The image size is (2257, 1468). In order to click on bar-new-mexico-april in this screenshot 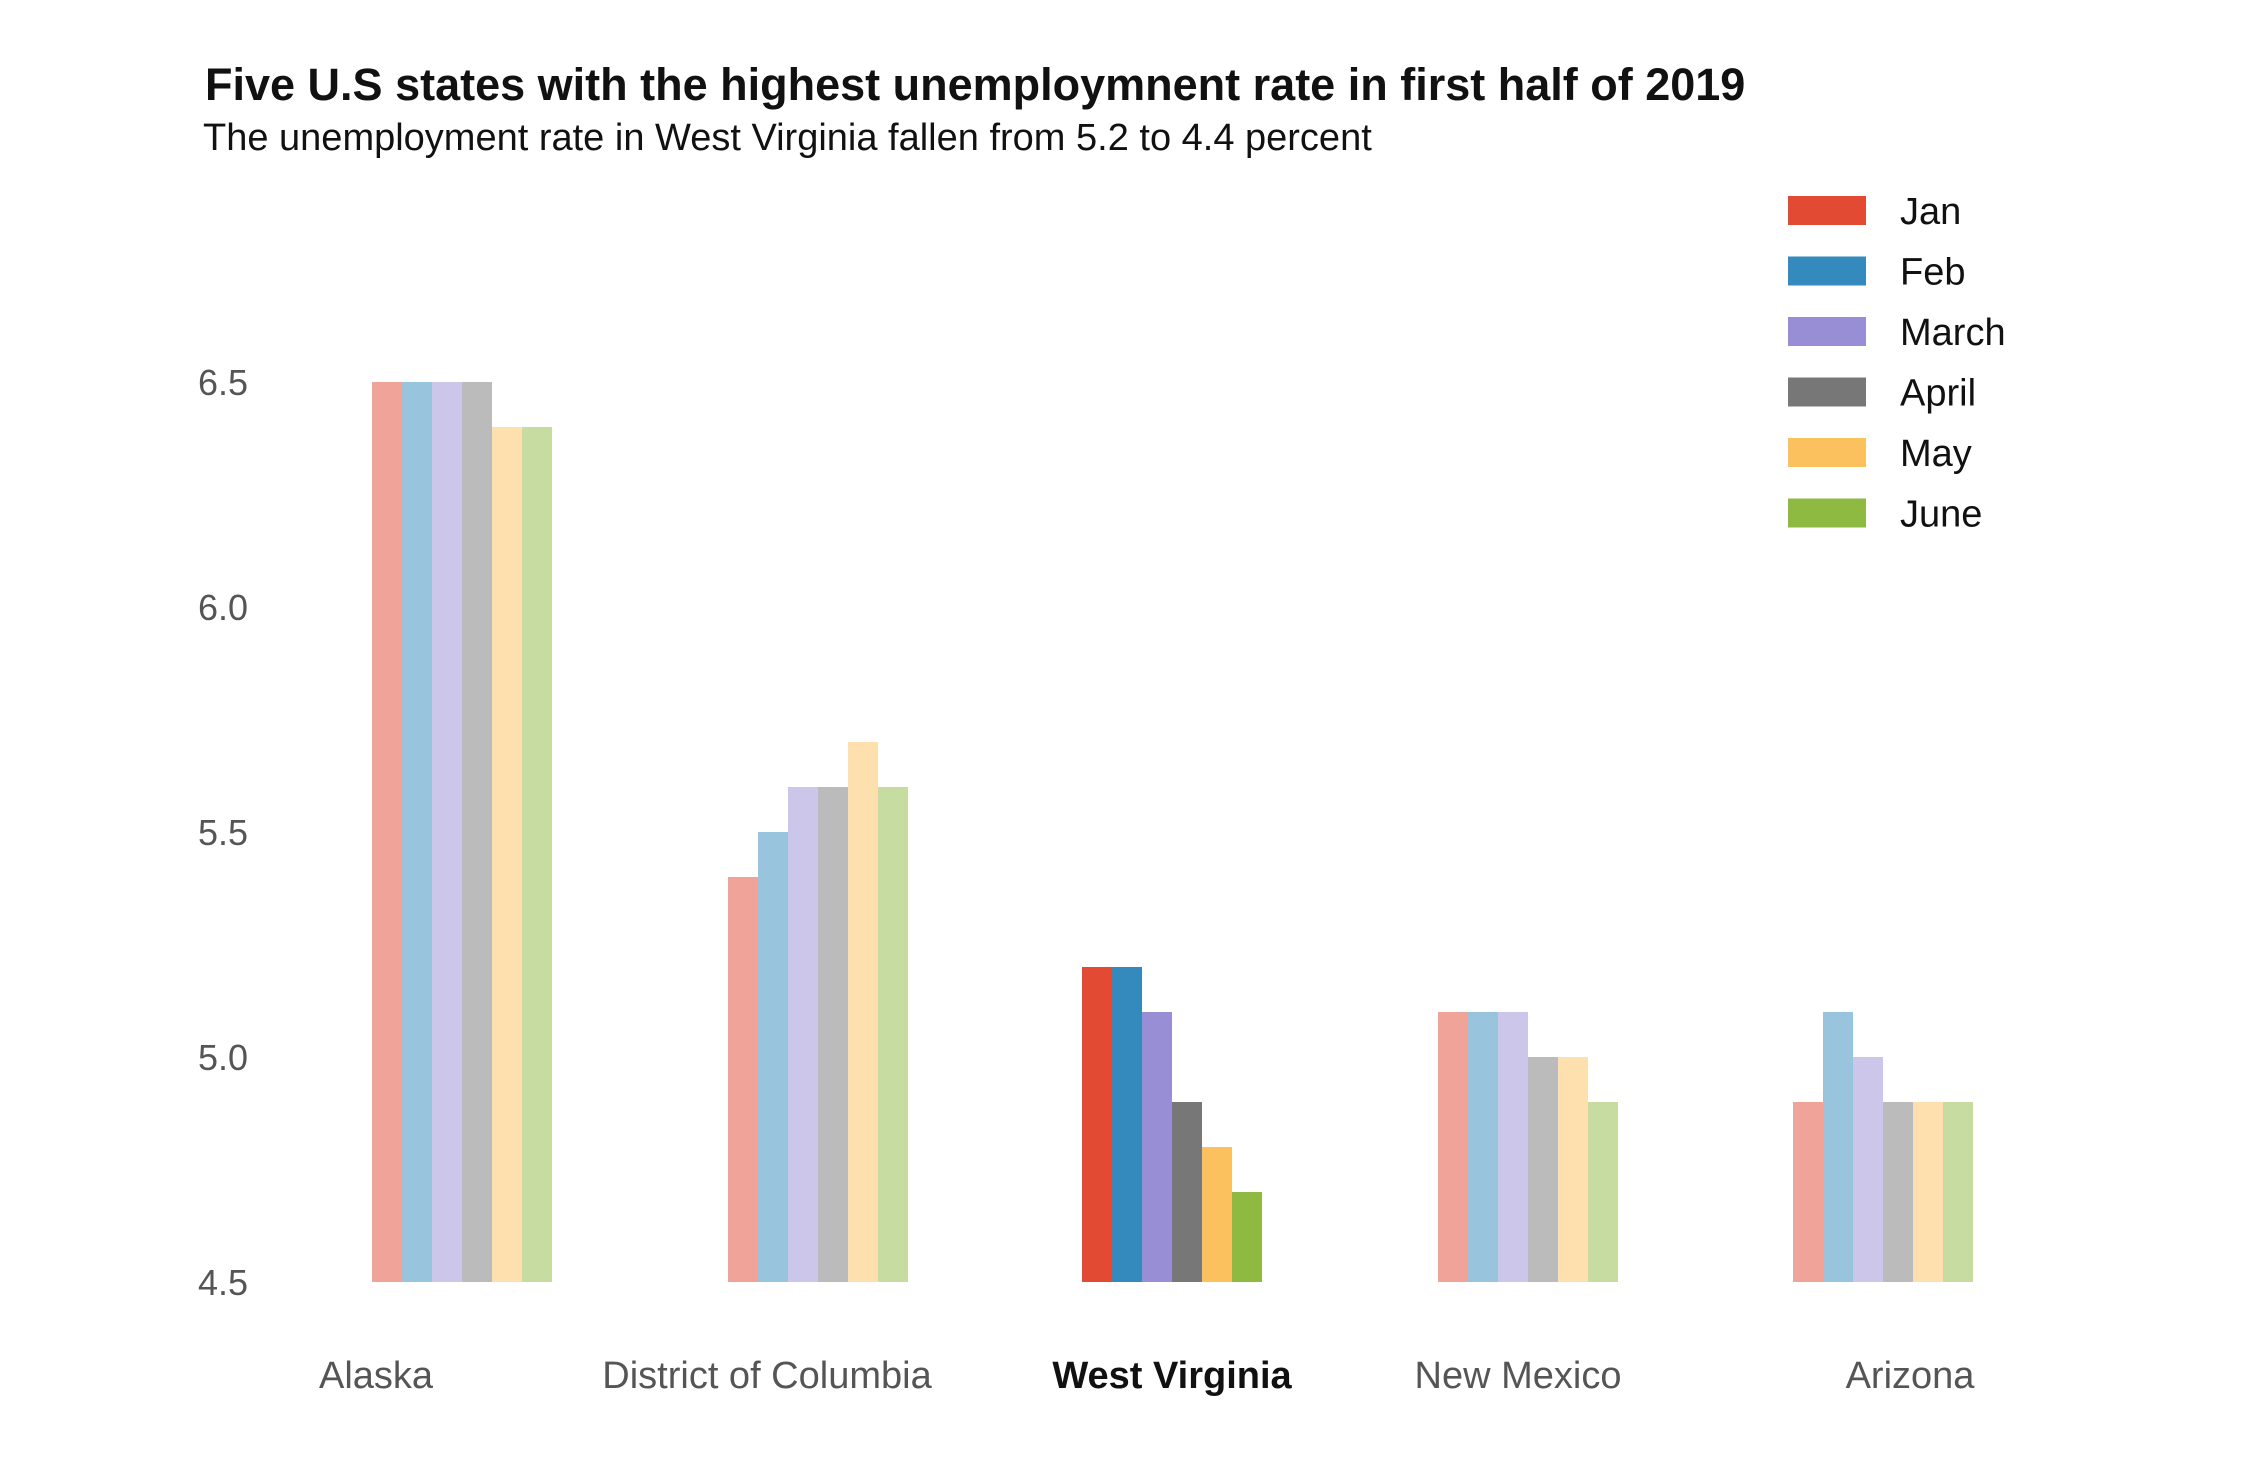, I will do `click(1543, 1169)`.